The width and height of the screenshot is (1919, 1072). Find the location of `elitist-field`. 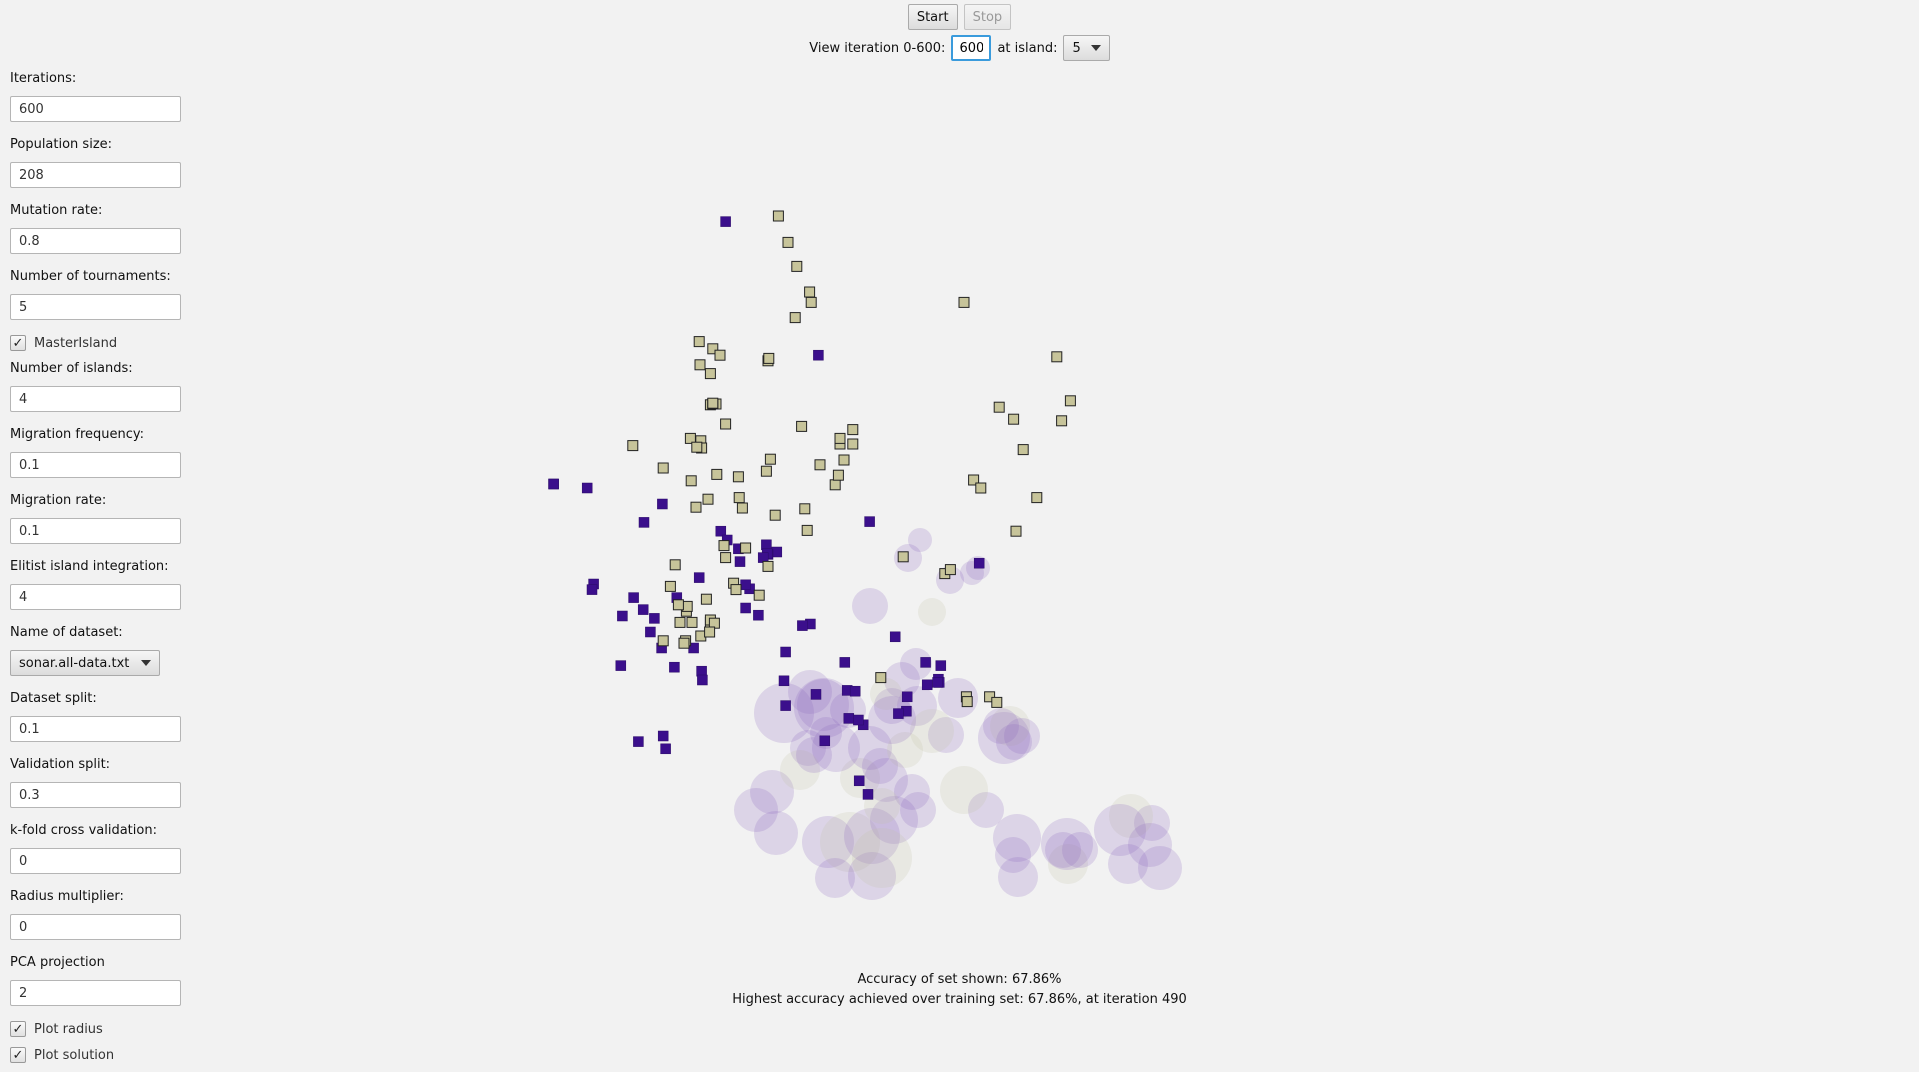

elitist-field is located at coordinates (95, 597).